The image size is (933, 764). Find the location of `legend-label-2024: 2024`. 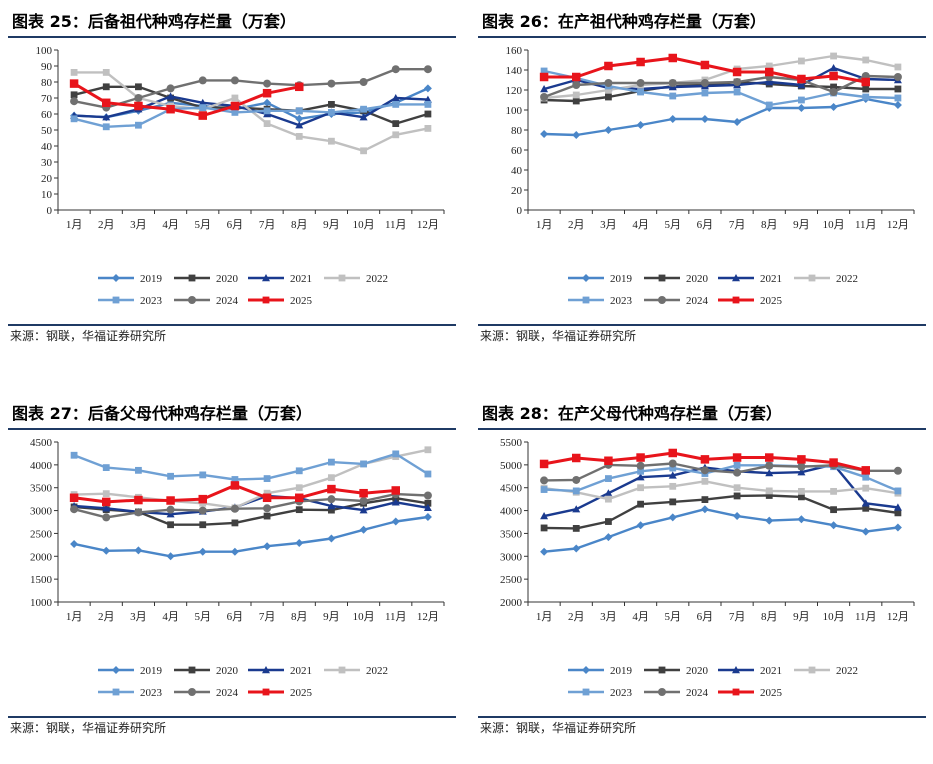

legend-label-2024: 2024 is located at coordinates (227, 301).